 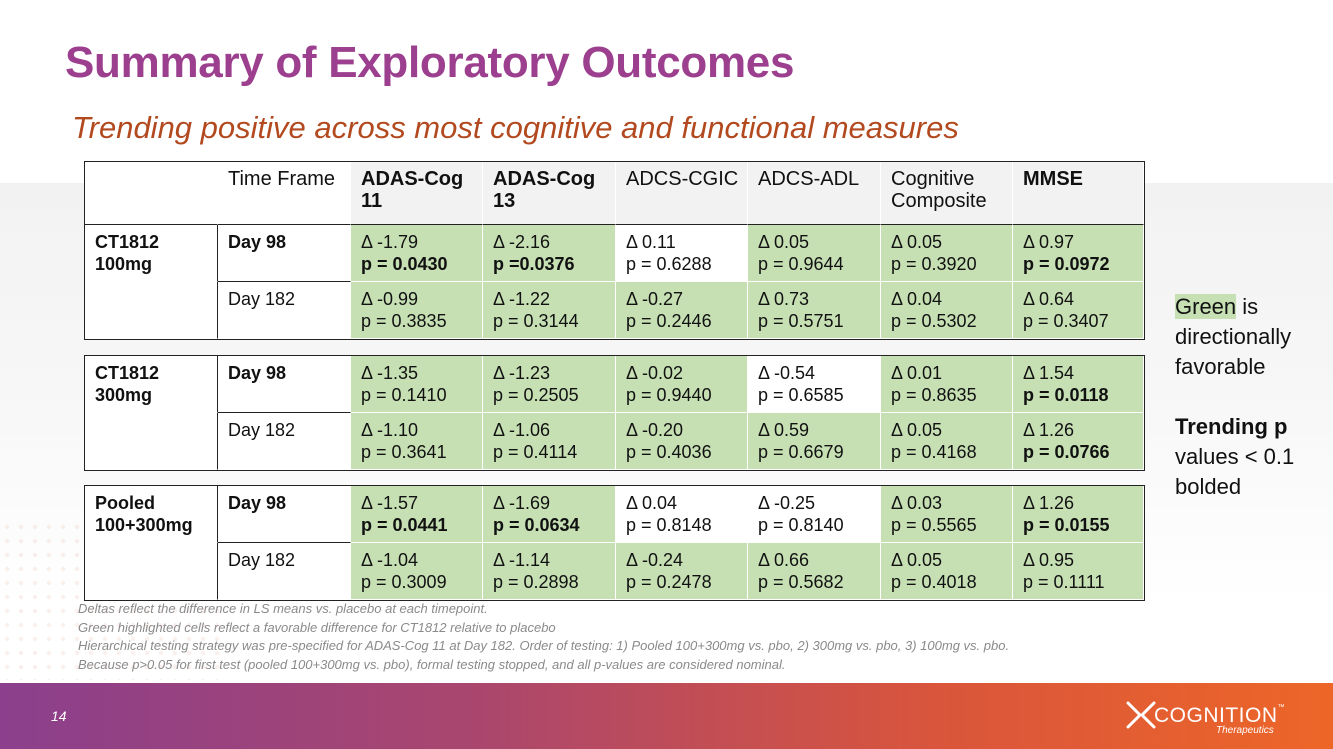 I want to click on p-value: p = 0.3835, so click(x=404, y=321).